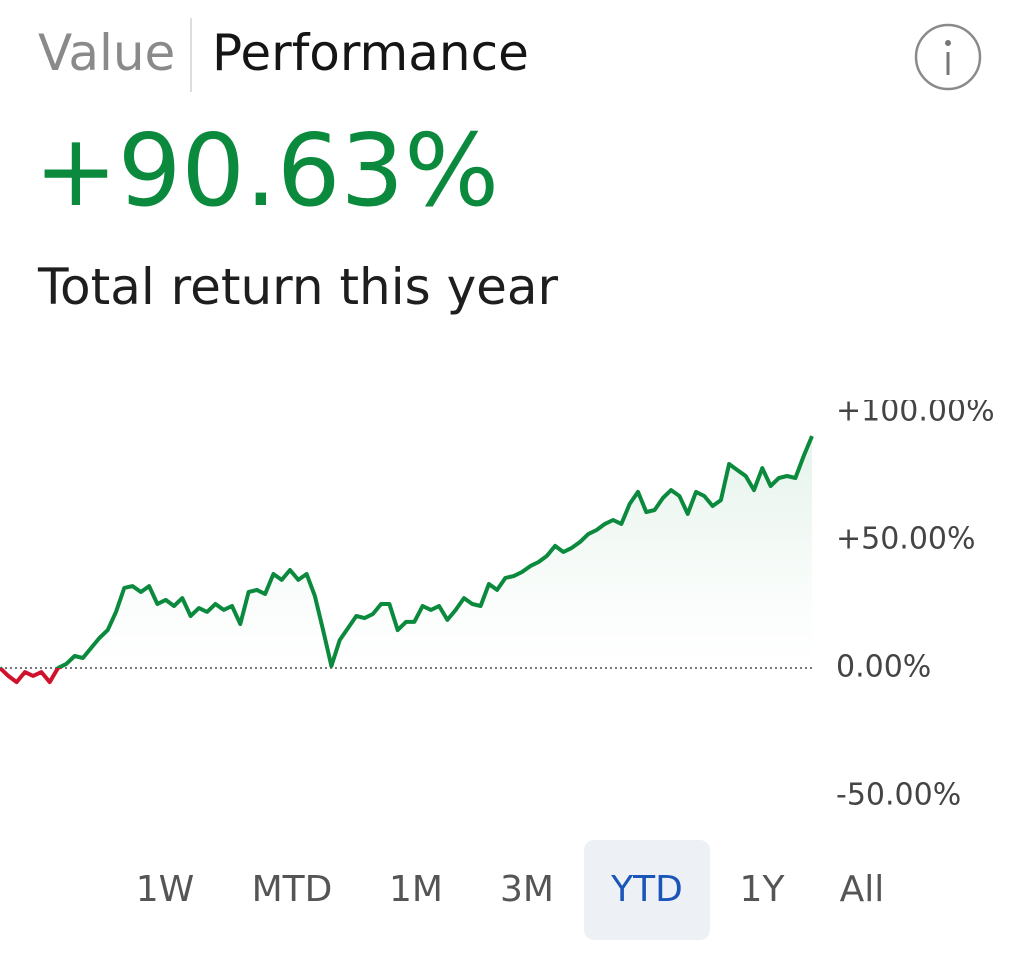 The image size is (1024, 975). Describe the element at coordinates (898, 795) in the screenshot. I see `y-tick-label: -50.00%` at that location.